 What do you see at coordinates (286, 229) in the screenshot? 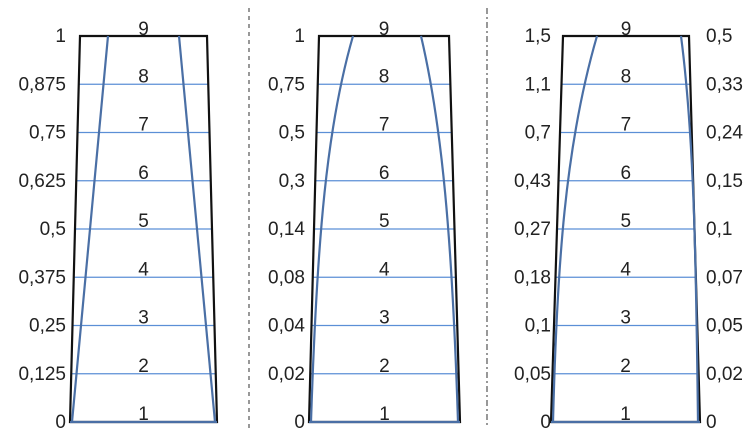
I see `left-tick-label: 0,14` at bounding box center [286, 229].